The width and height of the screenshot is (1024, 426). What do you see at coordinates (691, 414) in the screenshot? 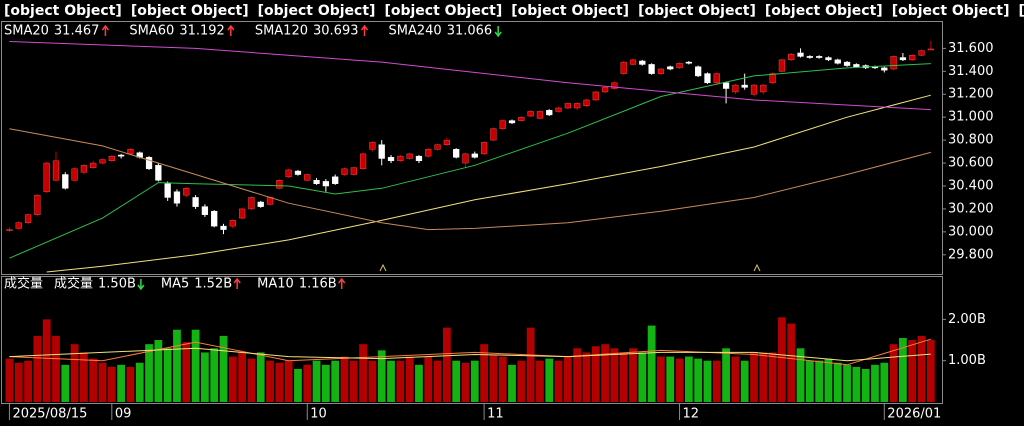
I see `x-tick-label: 12` at bounding box center [691, 414].